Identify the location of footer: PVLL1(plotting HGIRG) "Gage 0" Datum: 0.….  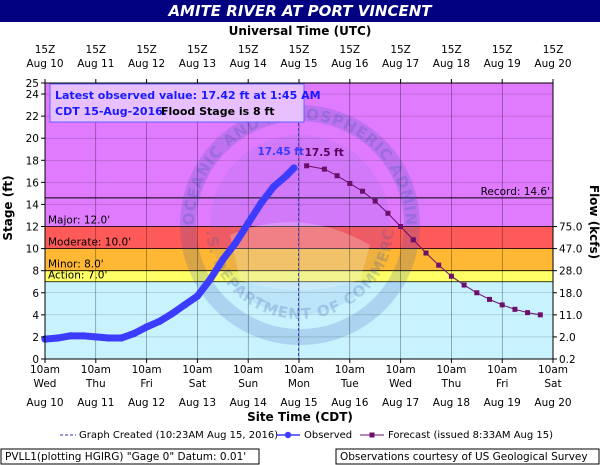
(300, 456).